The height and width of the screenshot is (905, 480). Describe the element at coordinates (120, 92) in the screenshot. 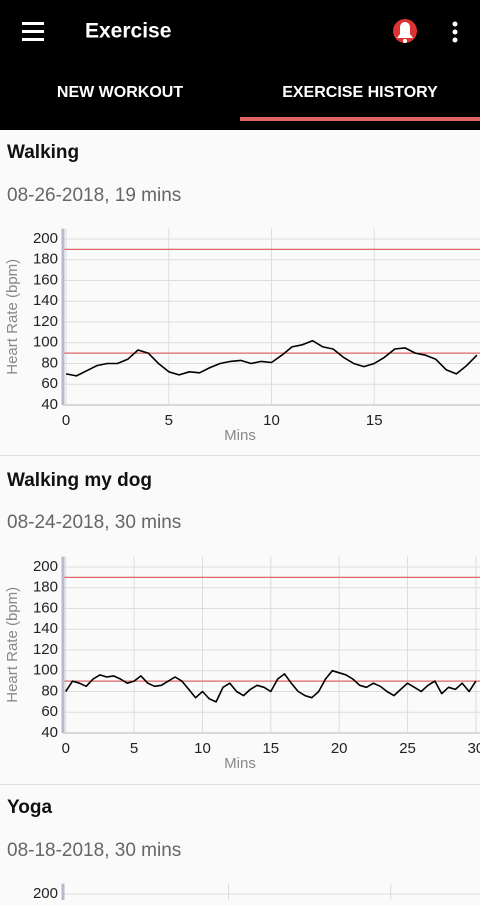

I see `tab: NEW WORKOUT` at that location.